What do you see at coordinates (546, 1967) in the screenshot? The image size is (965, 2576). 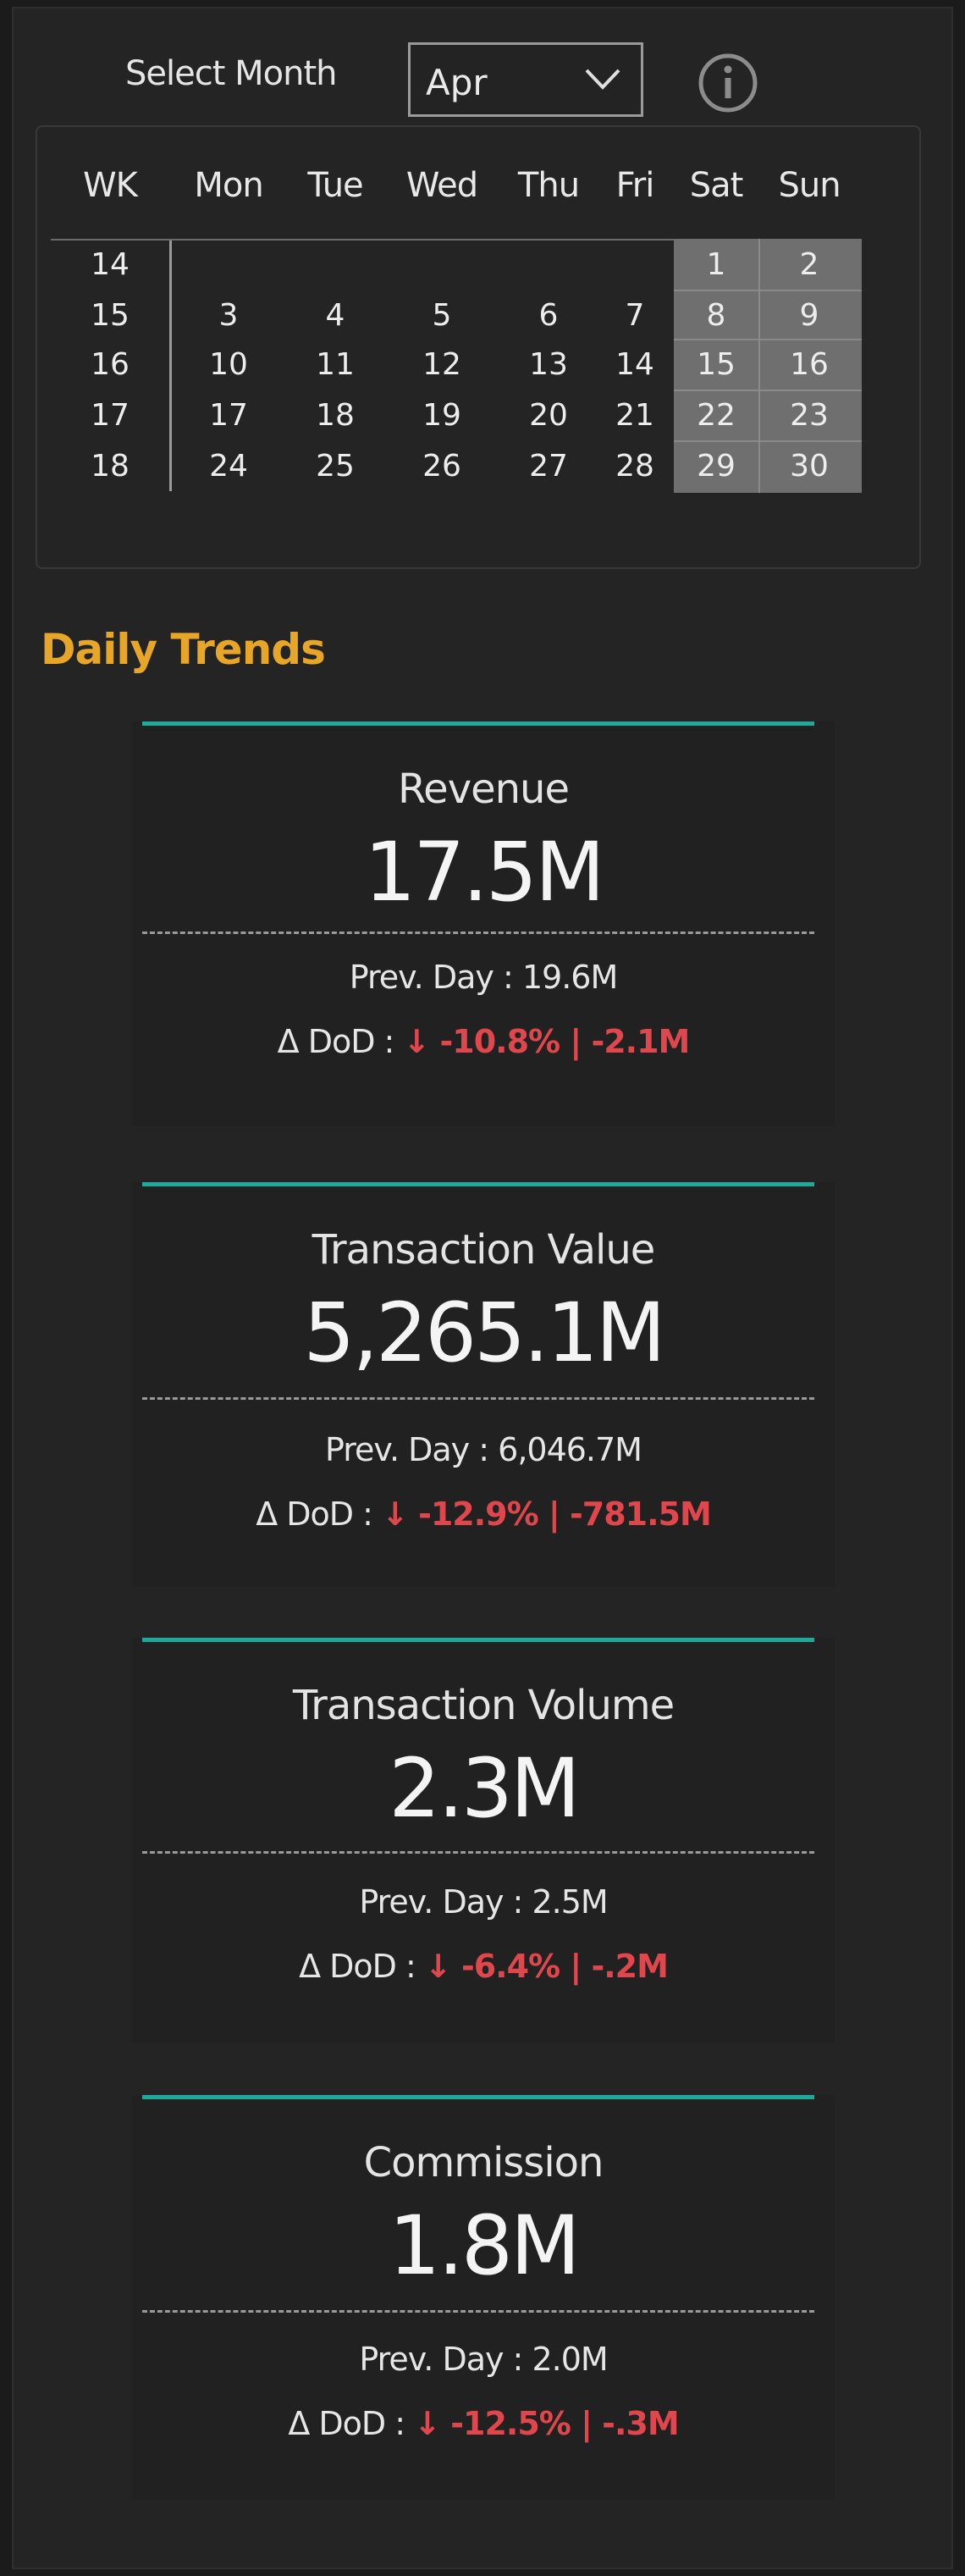 I see `delta-value: ↓ -6.4% | -.2M` at bounding box center [546, 1967].